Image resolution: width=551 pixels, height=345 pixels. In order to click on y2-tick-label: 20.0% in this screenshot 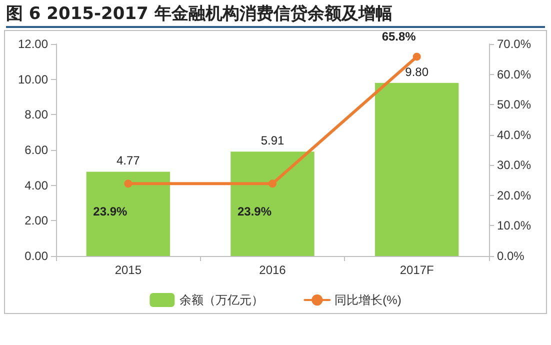, I will do `click(514, 195)`.